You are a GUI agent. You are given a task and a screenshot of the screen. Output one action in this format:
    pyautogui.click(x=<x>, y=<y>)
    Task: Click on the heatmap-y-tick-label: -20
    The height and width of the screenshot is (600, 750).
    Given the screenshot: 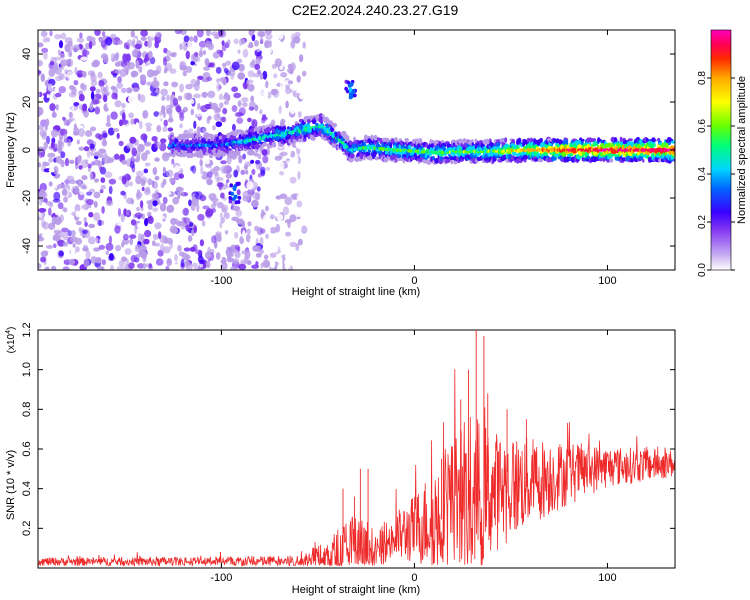 What is the action you would take?
    pyautogui.click(x=27, y=198)
    